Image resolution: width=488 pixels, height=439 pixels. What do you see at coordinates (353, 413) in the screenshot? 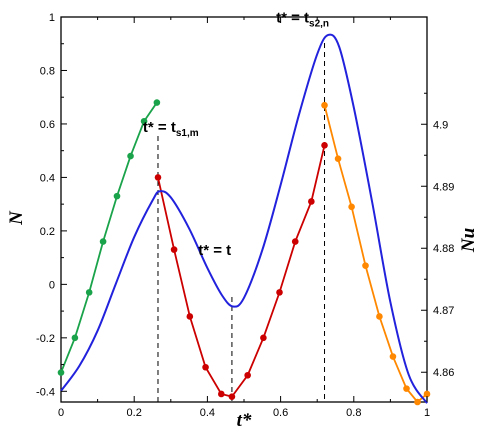
I see `x-tick-label: 0.8` at bounding box center [353, 413].